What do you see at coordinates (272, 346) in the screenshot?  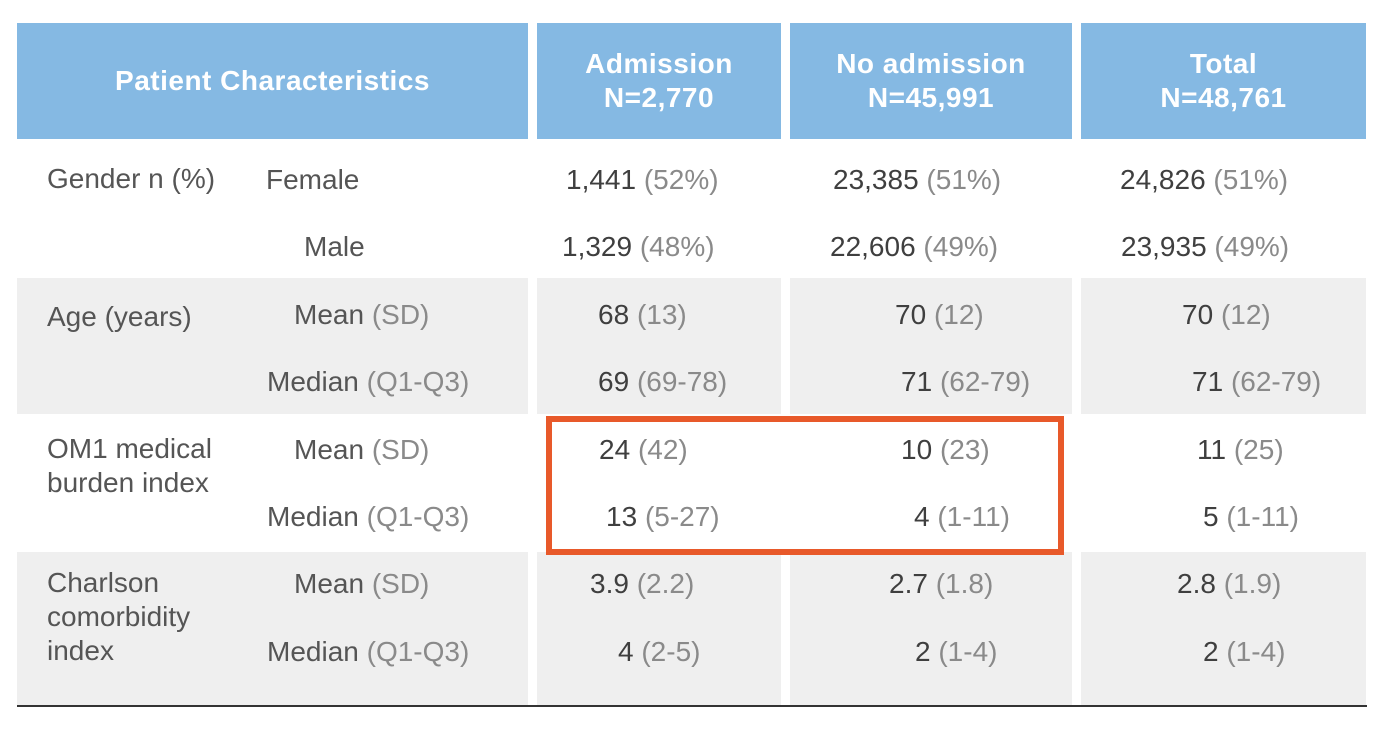 I see `age-row-bg-label` at bounding box center [272, 346].